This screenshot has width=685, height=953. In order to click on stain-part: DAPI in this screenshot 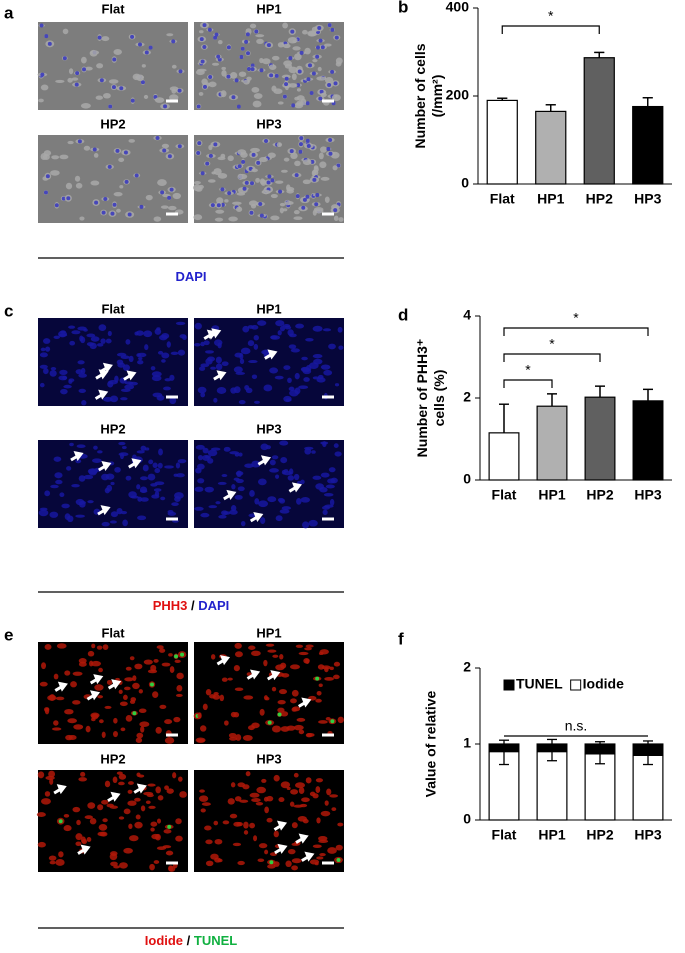, I will do `click(190, 276)`.